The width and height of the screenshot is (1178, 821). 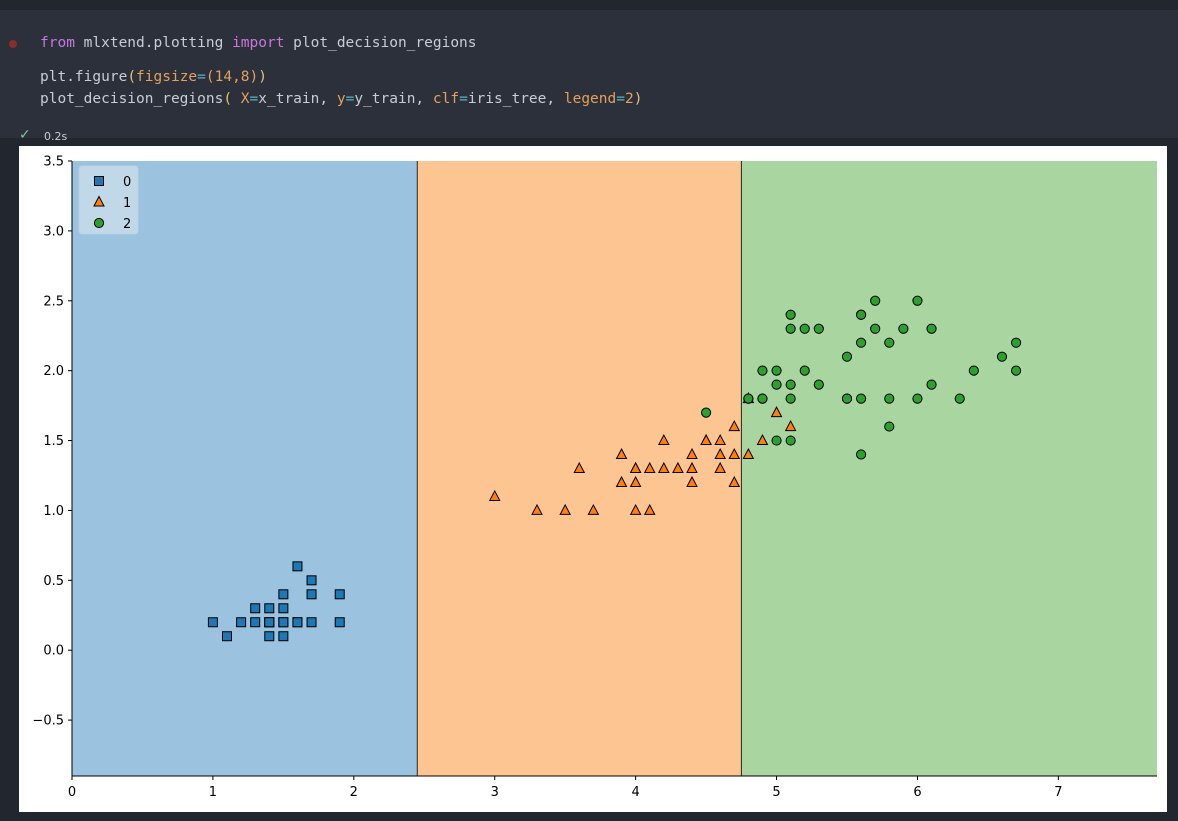 What do you see at coordinates (495, 792) in the screenshot?
I see `x-tick-label: 3` at bounding box center [495, 792].